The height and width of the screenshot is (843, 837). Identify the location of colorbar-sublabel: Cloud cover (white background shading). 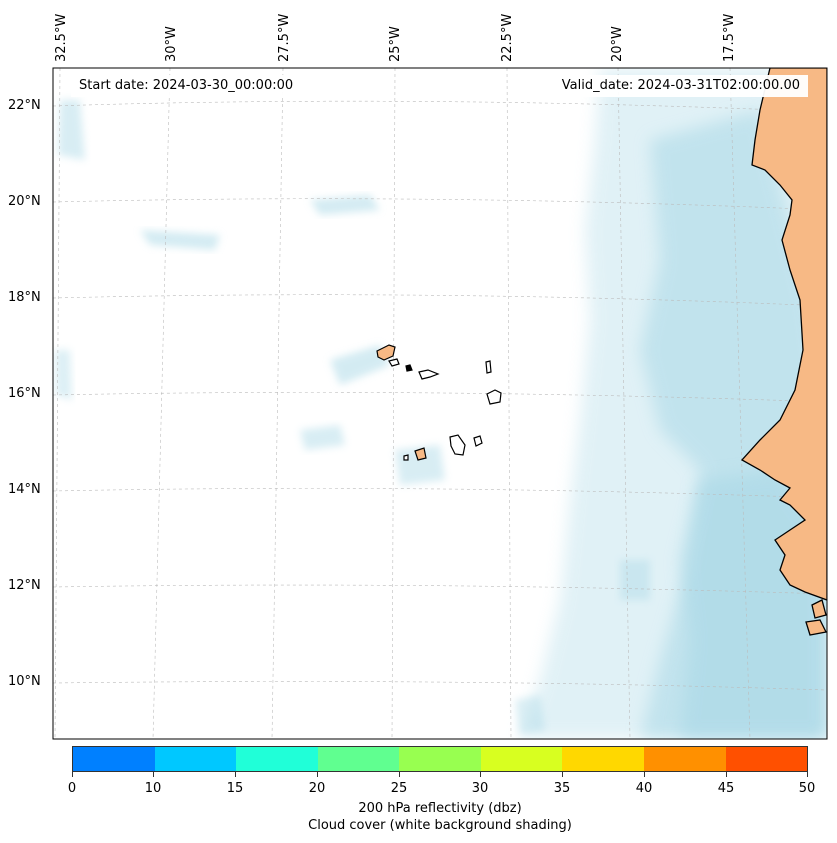
(440, 825).